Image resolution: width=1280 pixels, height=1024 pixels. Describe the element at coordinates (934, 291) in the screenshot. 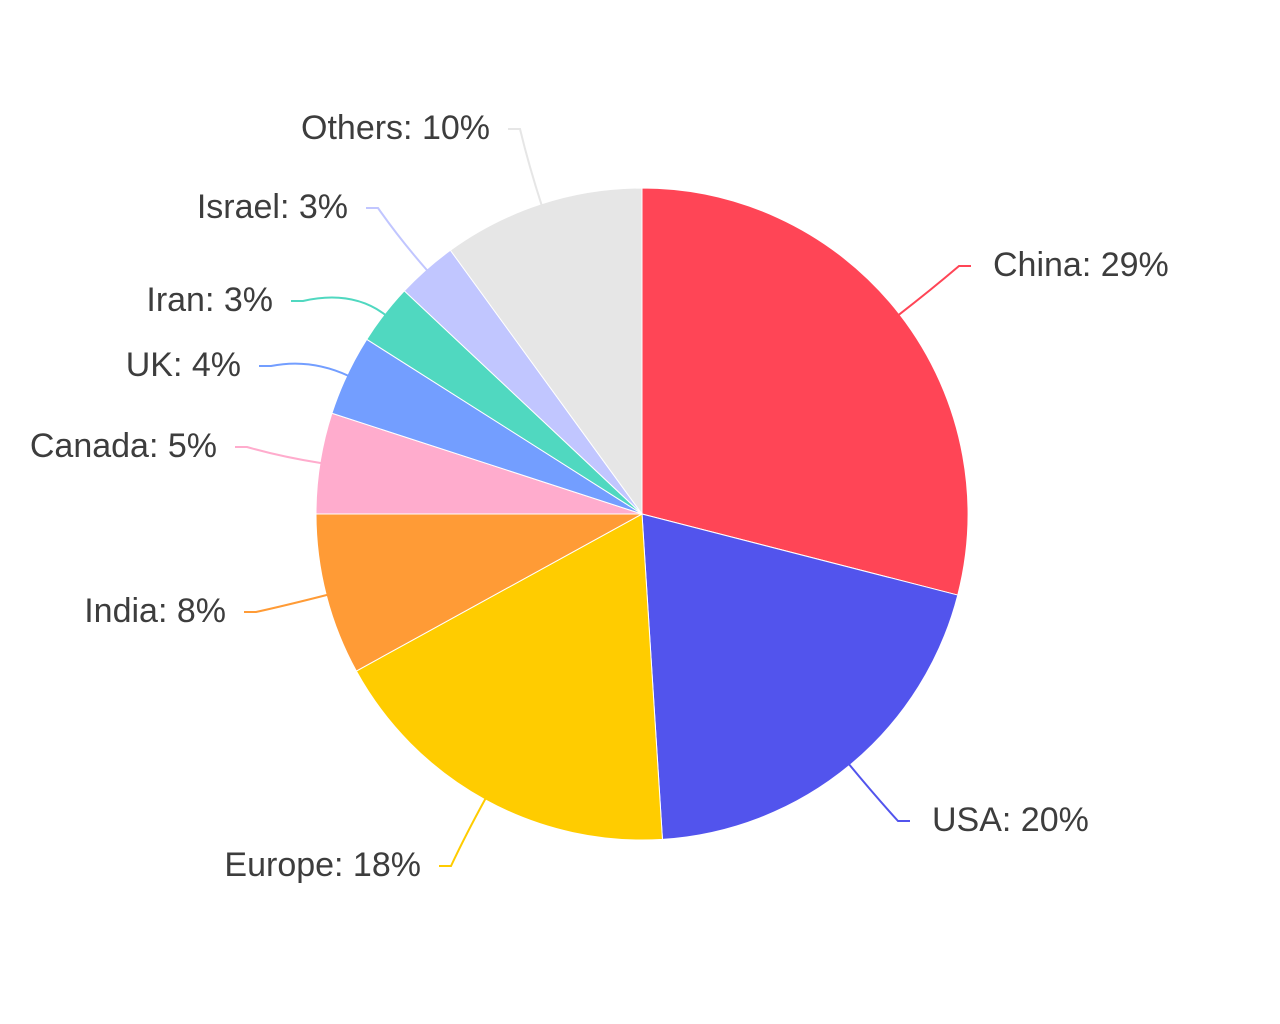

I see `leader-line-china` at that location.